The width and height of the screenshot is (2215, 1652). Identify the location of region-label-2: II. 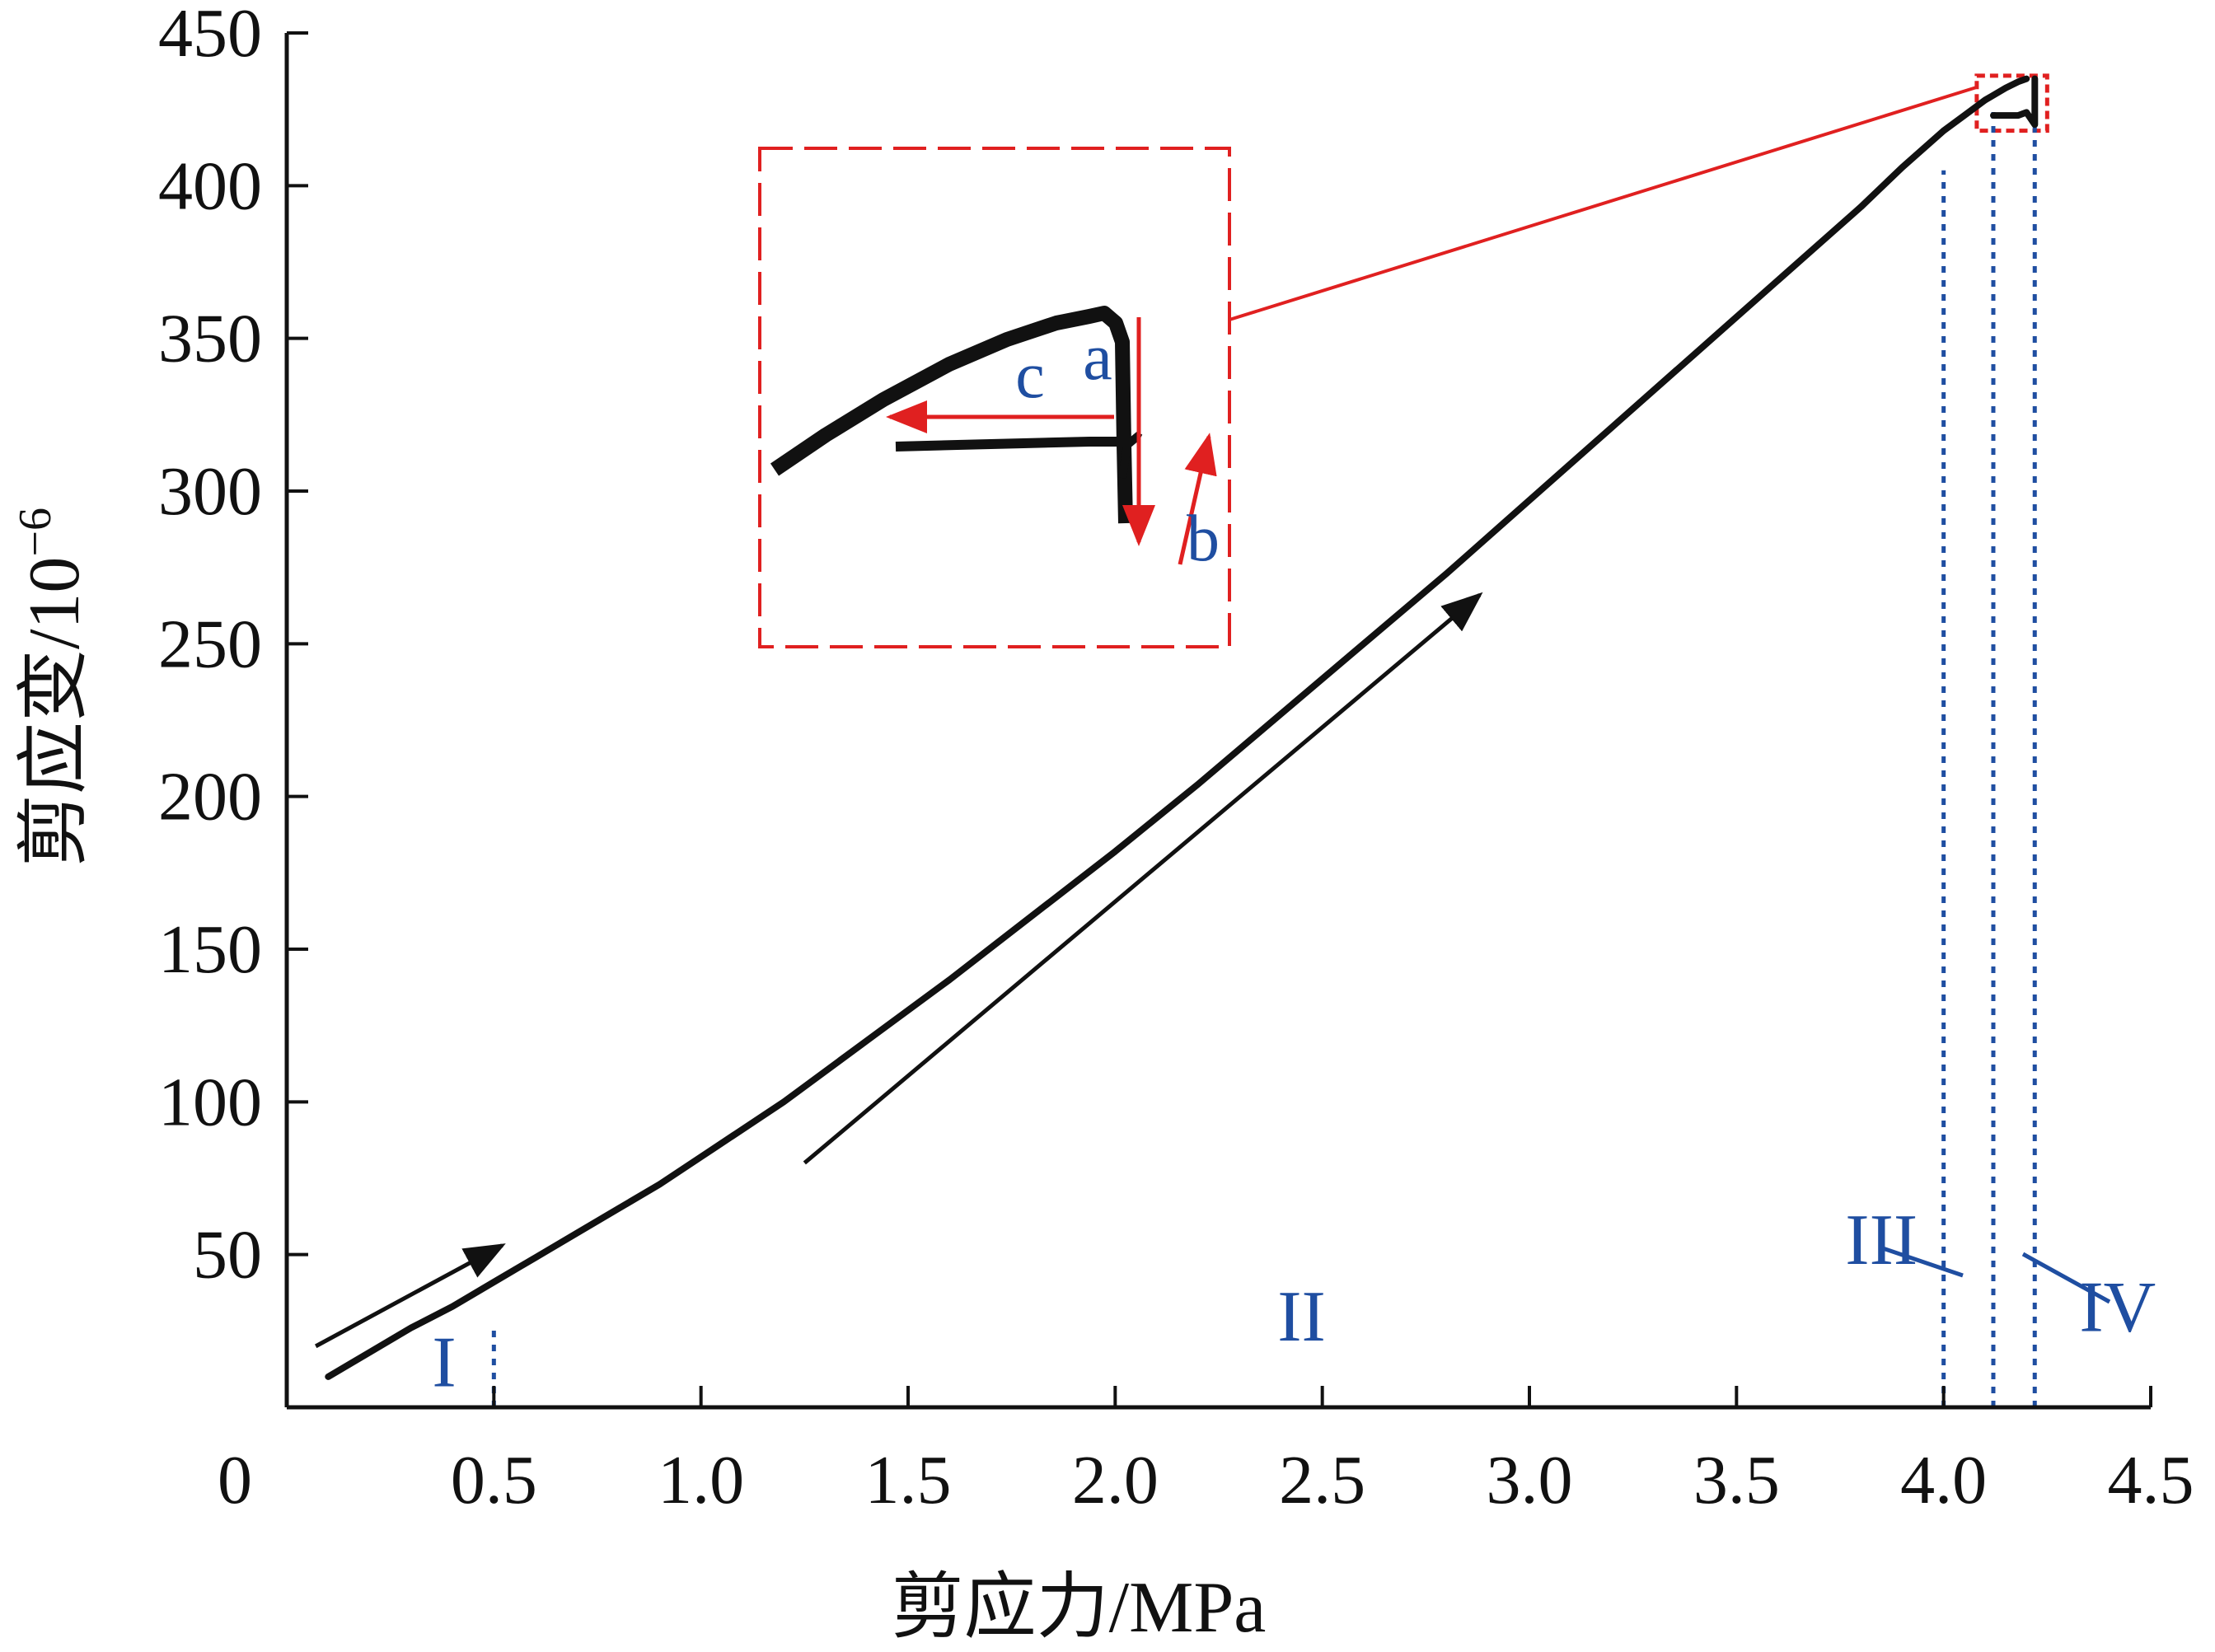
(1301, 1317).